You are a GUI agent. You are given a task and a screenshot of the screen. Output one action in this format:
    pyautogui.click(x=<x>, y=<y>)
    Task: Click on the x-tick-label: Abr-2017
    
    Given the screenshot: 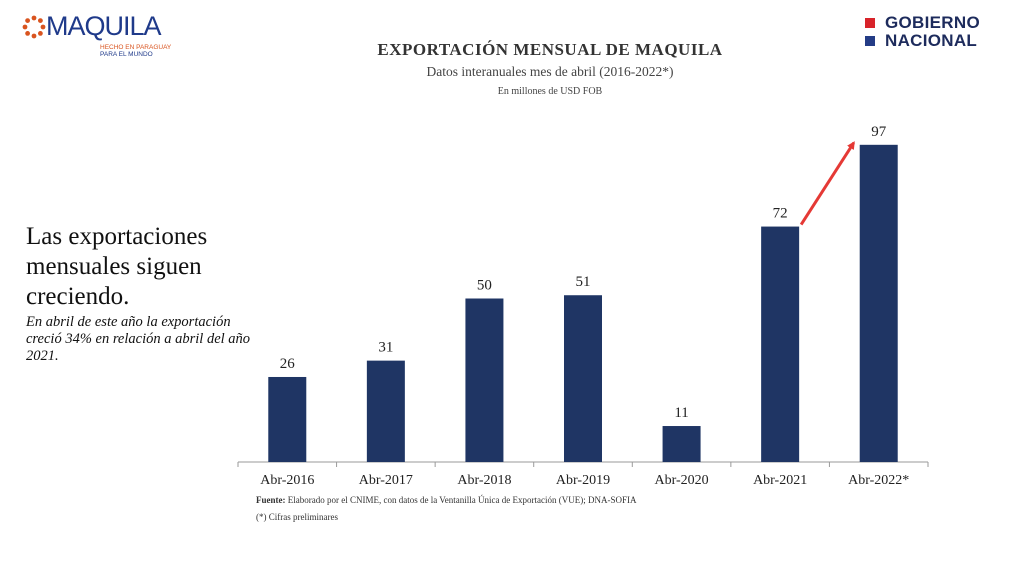 What is the action you would take?
    pyautogui.click(x=386, y=480)
    